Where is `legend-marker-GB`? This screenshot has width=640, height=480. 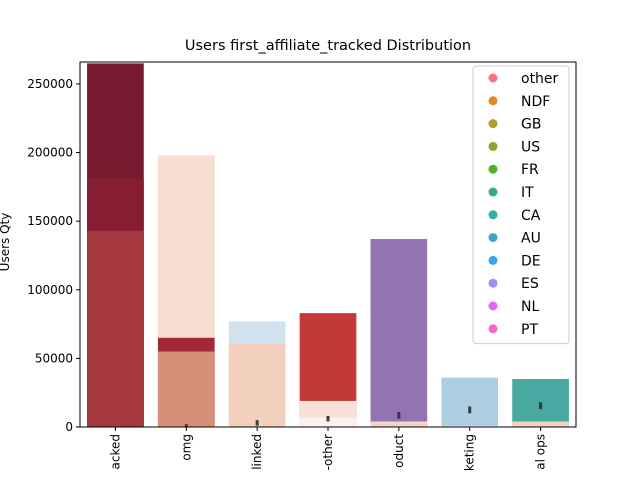 legend-marker-GB is located at coordinates (493, 124).